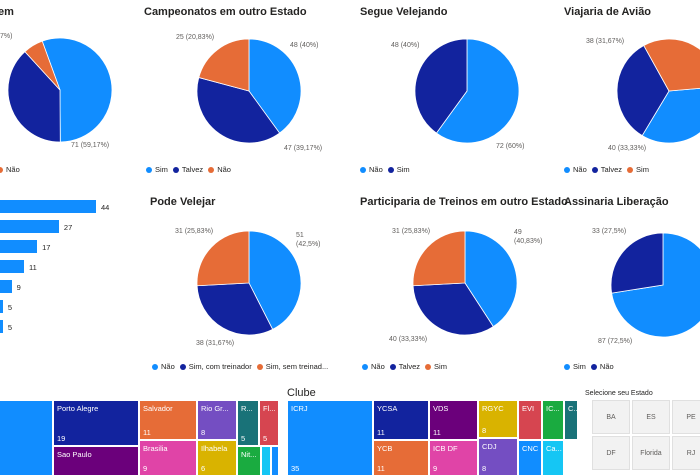  I want to click on treemap-tile: Brasilia 9, so click(168, 458).